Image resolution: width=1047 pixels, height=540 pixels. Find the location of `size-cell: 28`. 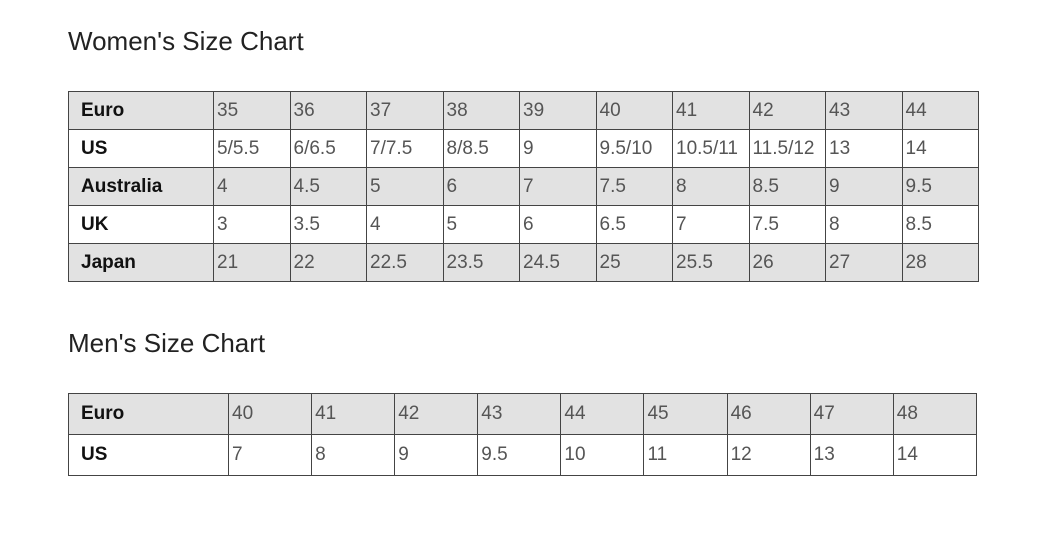

size-cell: 28 is located at coordinates (940, 262).